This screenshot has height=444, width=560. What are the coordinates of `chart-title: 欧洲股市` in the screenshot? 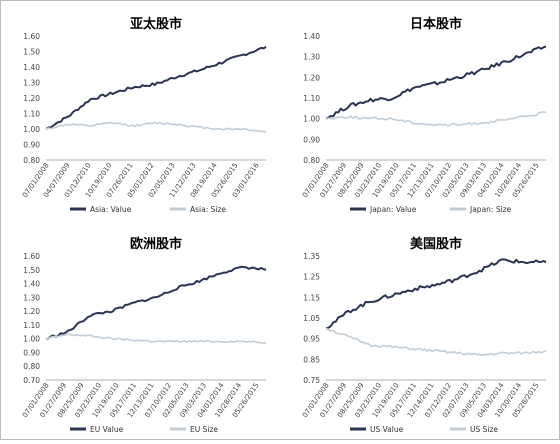 It's located at (156, 244).